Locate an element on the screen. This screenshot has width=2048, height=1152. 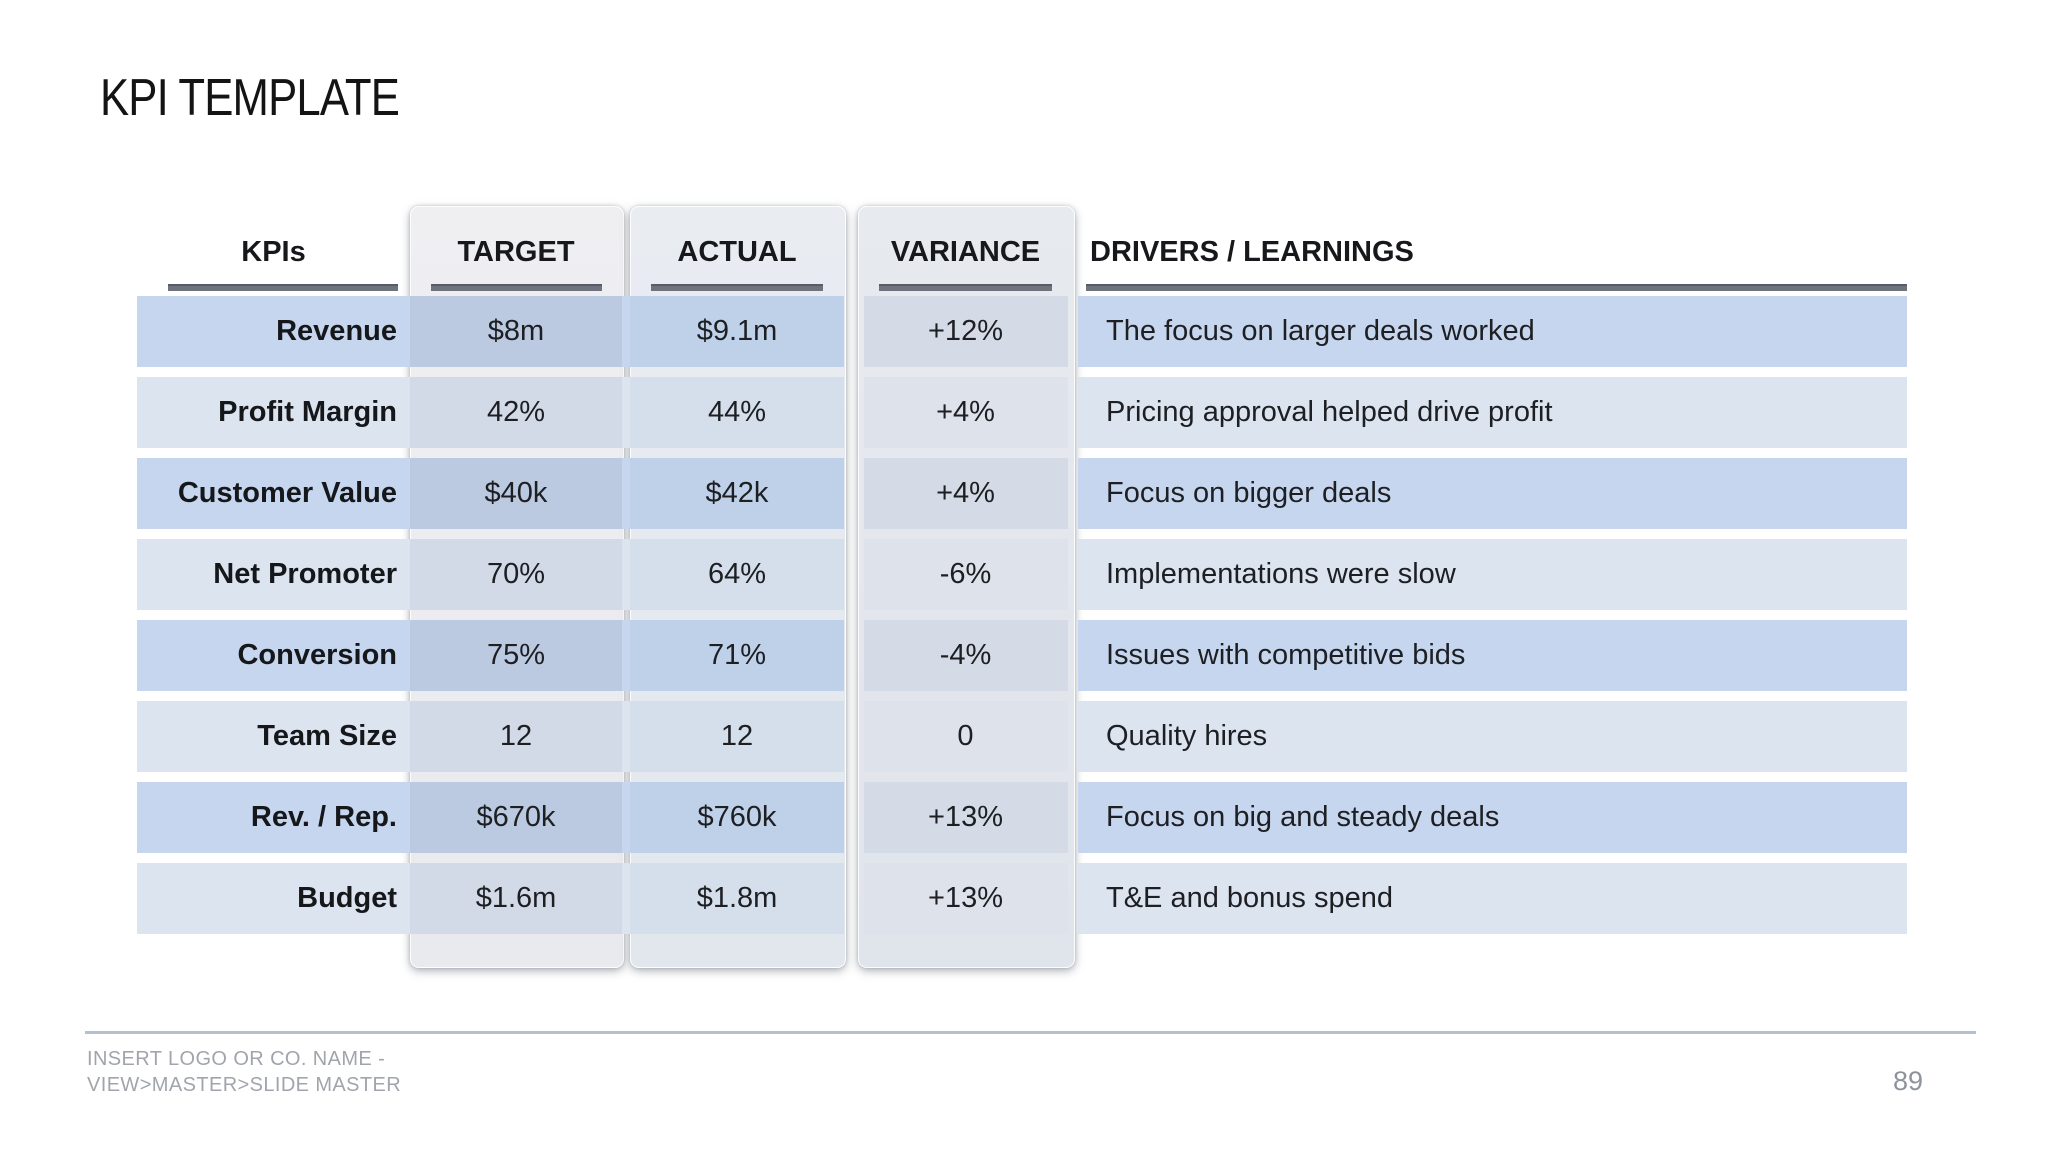
driver-cell: Focus on big and steady deals is located at coordinates (1303, 817).